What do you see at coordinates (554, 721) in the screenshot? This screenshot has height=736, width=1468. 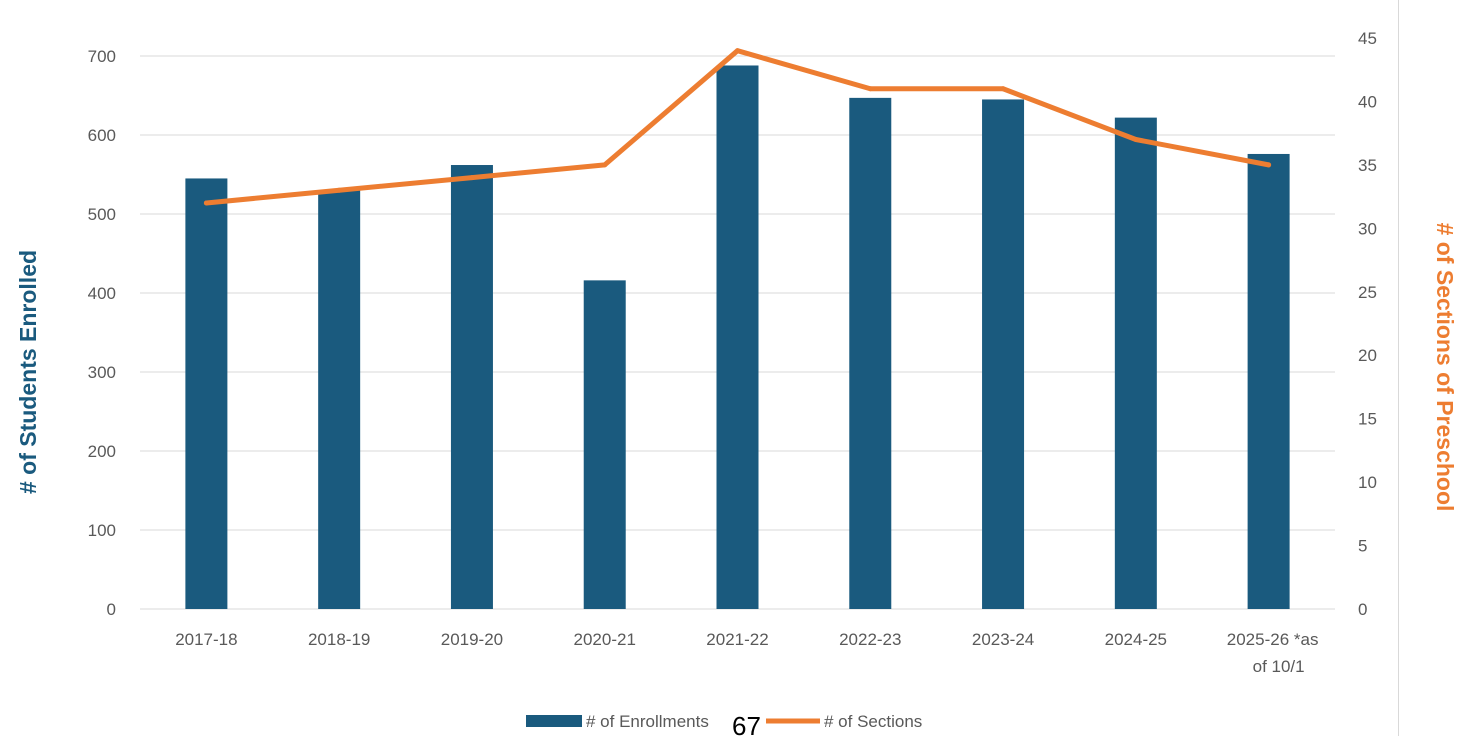 I see `legend-swatch-enrollments` at bounding box center [554, 721].